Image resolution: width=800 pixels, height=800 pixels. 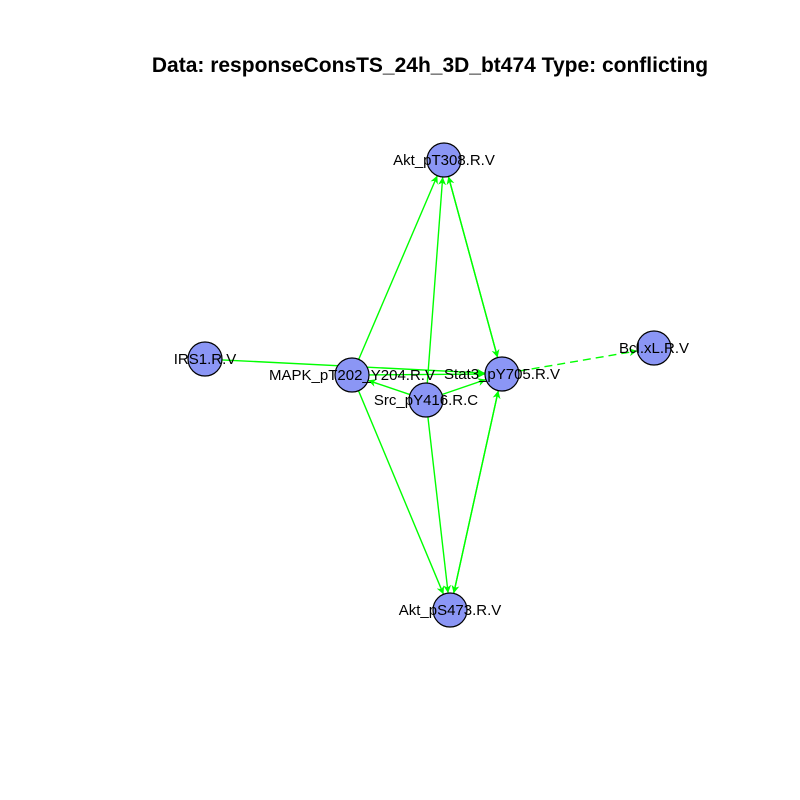 I want to click on node-label: Bcl.xL.R.V, so click(x=654, y=348).